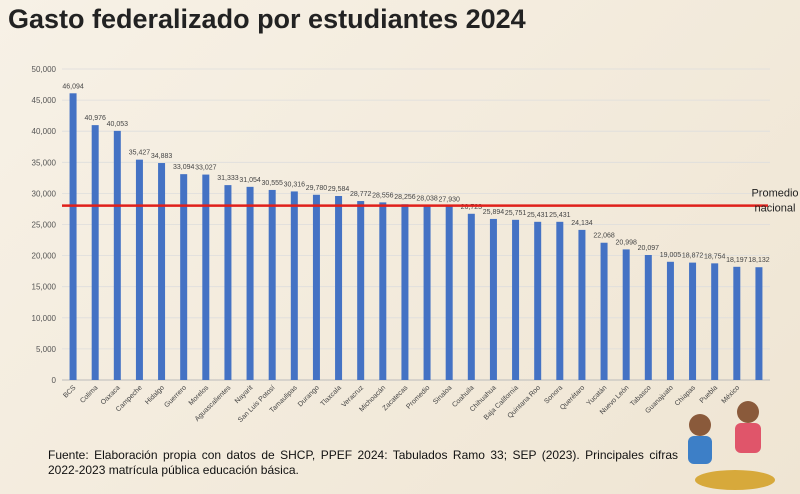 This screenshot has width=800, height=494. I want to click on value-label: 19,005, so click(671, 255).